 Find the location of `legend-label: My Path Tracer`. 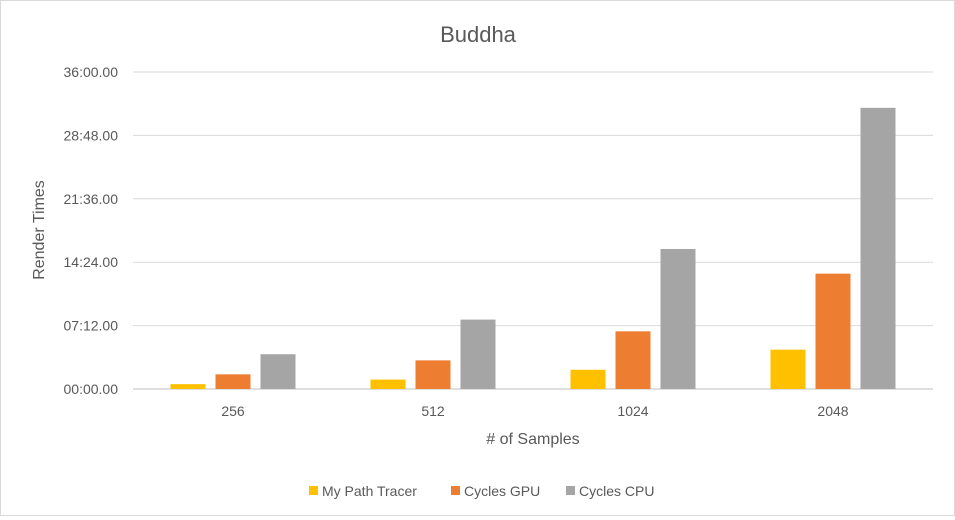

legend-label: My Path Tracer is located at coordinates (369, 491).